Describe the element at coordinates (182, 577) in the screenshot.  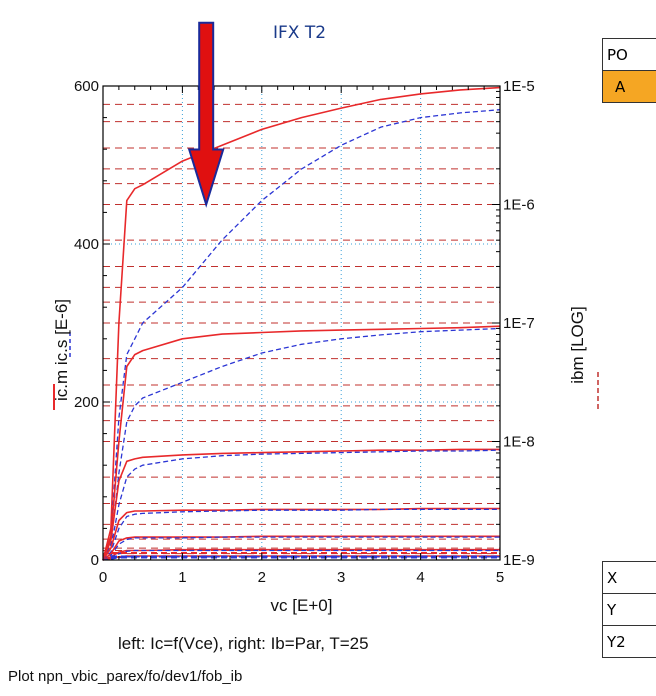
I see `x-tick-label: 1` at that location.